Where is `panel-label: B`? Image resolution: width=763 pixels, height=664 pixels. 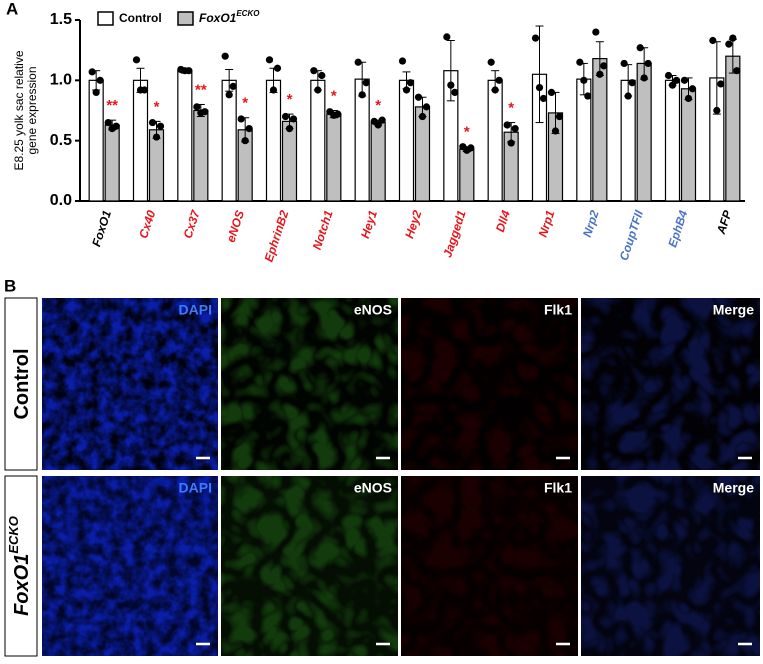
panel-label: B is located at coordinates (10, 285).